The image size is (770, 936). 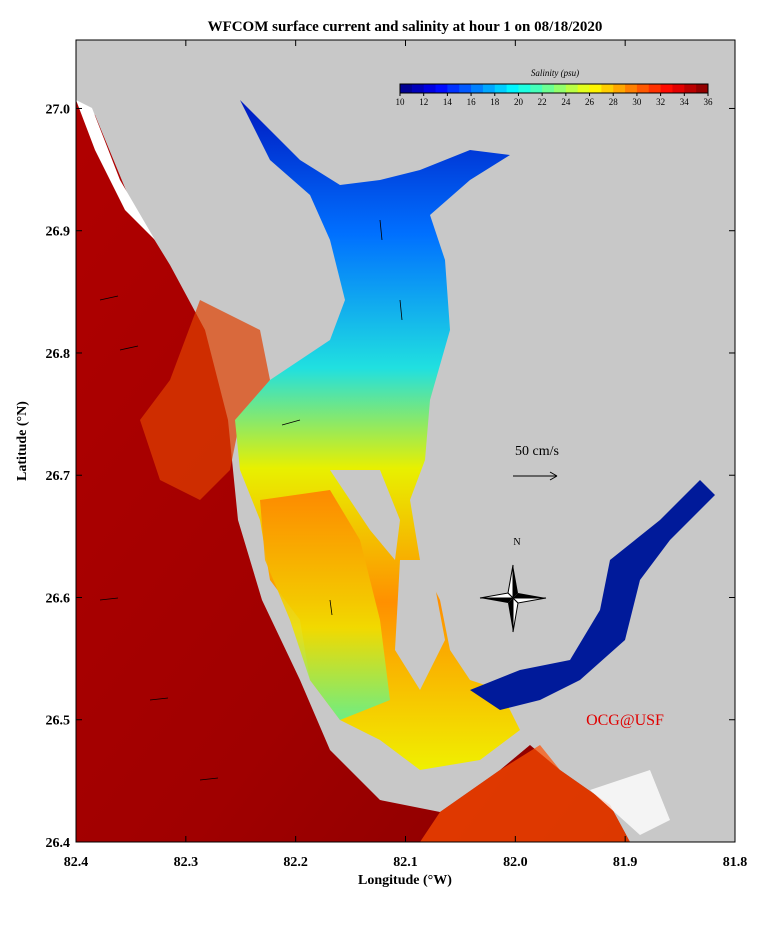 I want to click on scale-arrow, so click(x=535, y=476).